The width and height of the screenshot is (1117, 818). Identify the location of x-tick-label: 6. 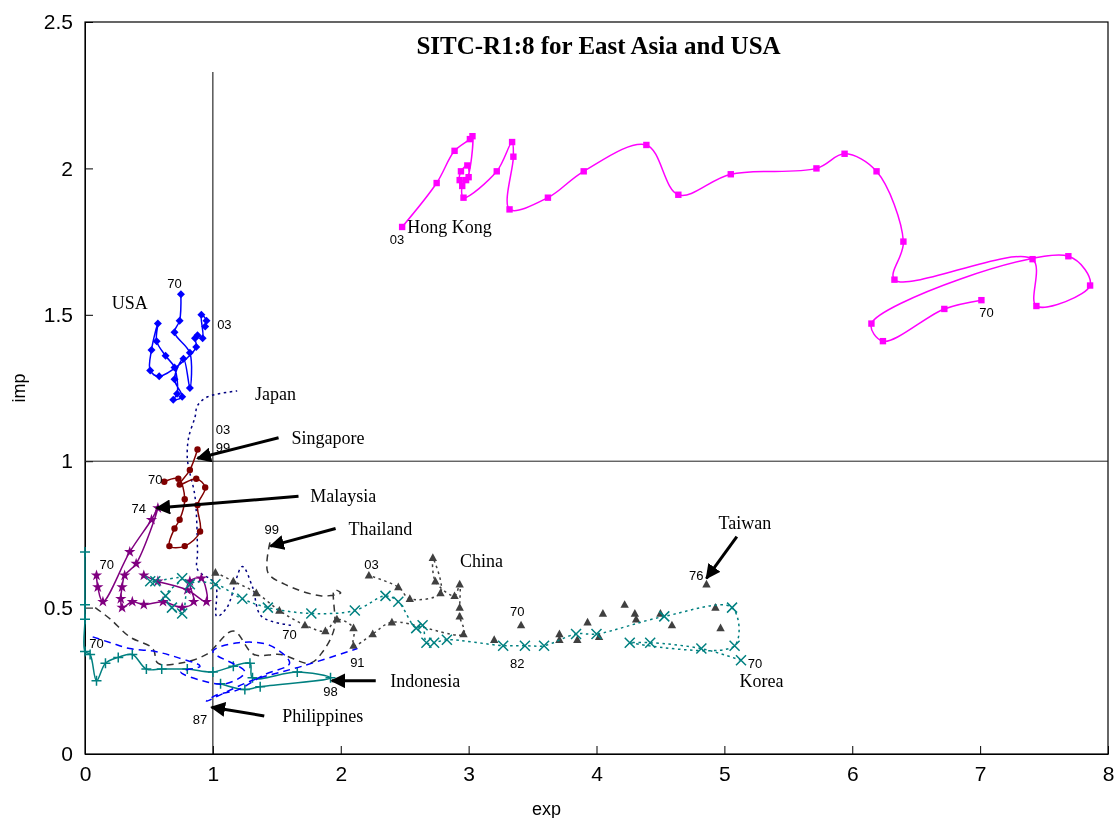
(852, 773).